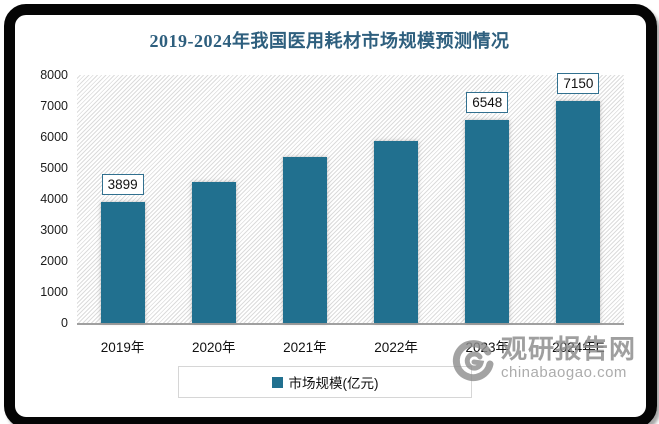  Describe the element at coordinates (213, 347) in the screenshot. I see `x-tick-label: 2020年` at that location.